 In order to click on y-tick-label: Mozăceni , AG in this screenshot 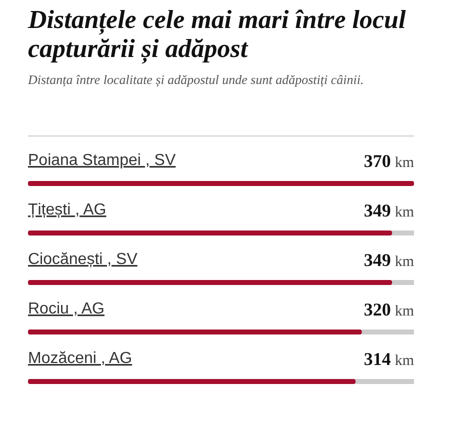, I will do `click(80, 358)`.